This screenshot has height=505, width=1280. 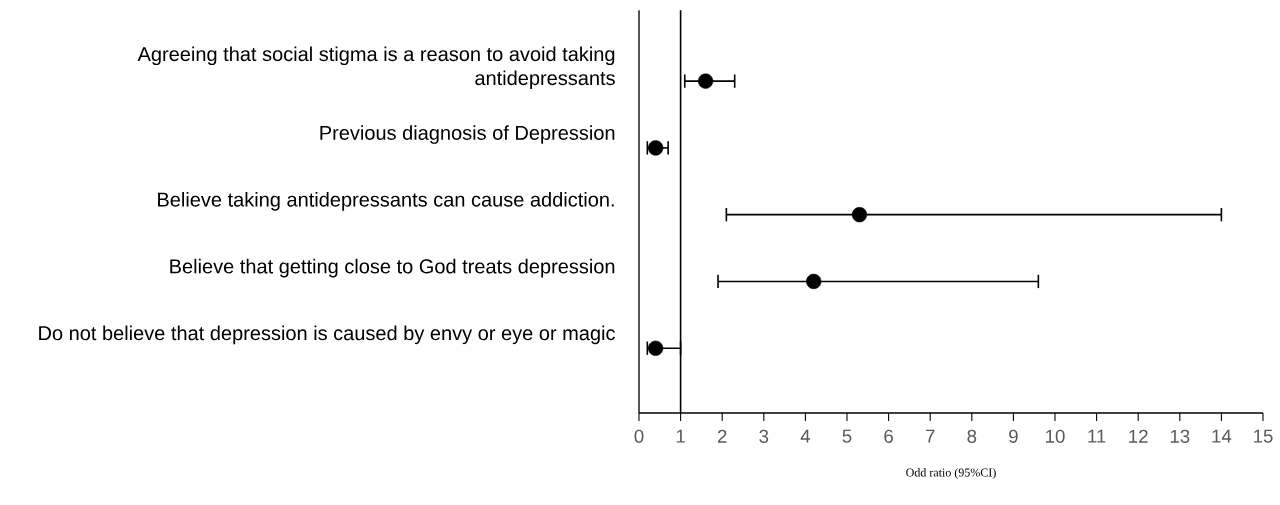 What do you see at coordinates (805, 436) in the screenshot?
I see `x-tick-label: 4` at bounding box center [805, 436].